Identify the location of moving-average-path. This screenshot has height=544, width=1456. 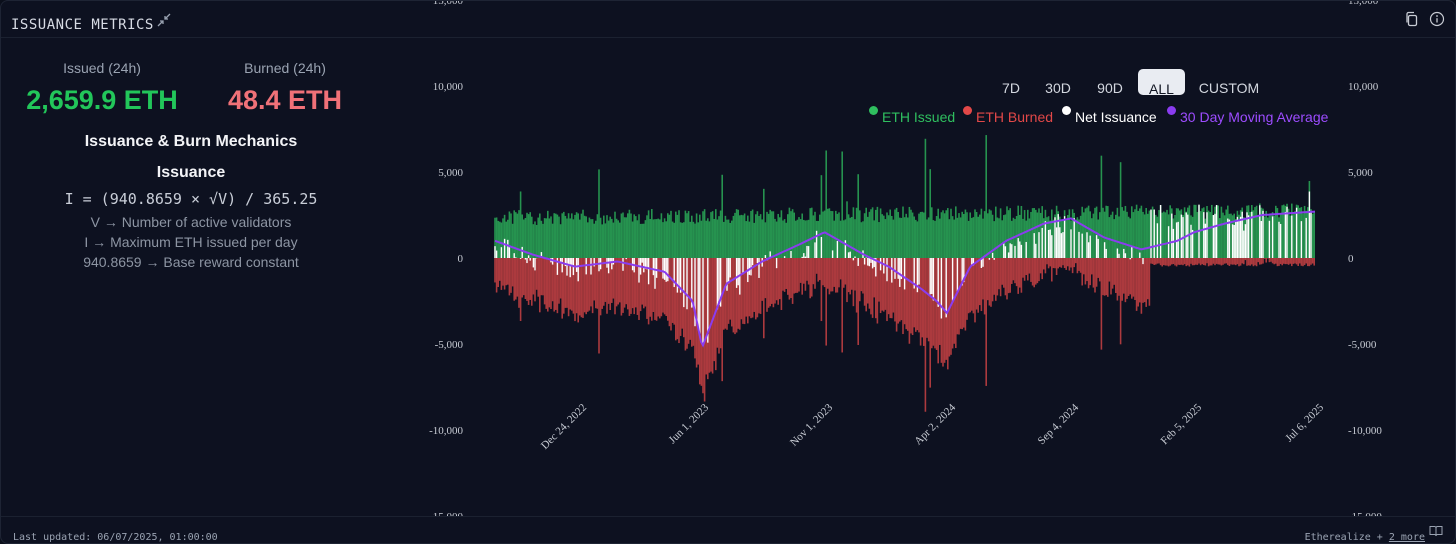
(905, 279).